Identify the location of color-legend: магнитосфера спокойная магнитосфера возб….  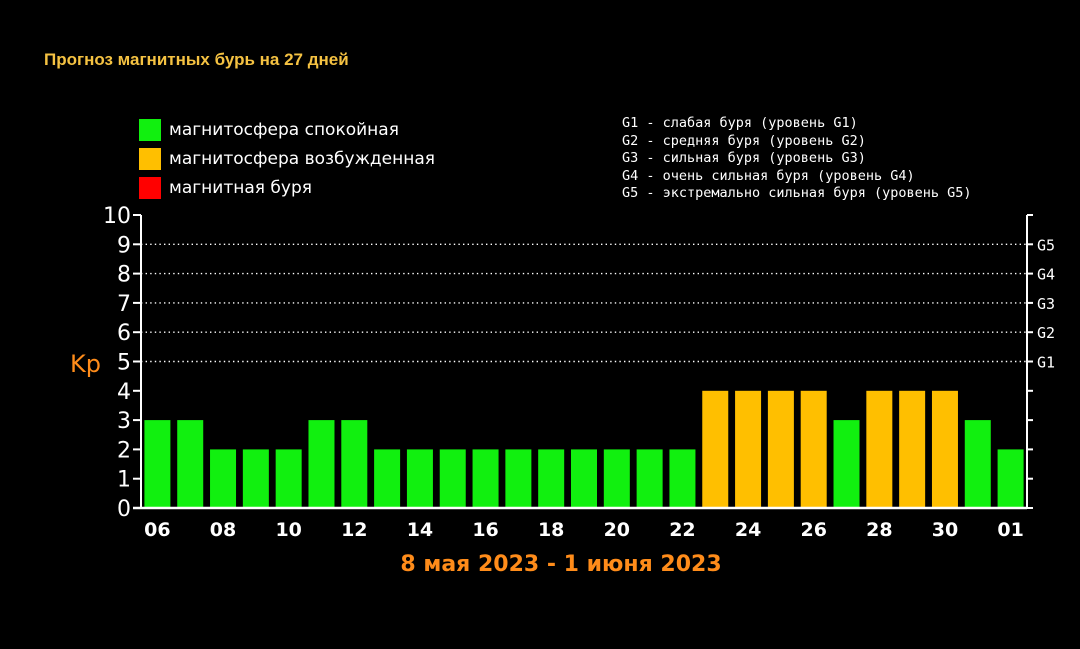
(287, 158).